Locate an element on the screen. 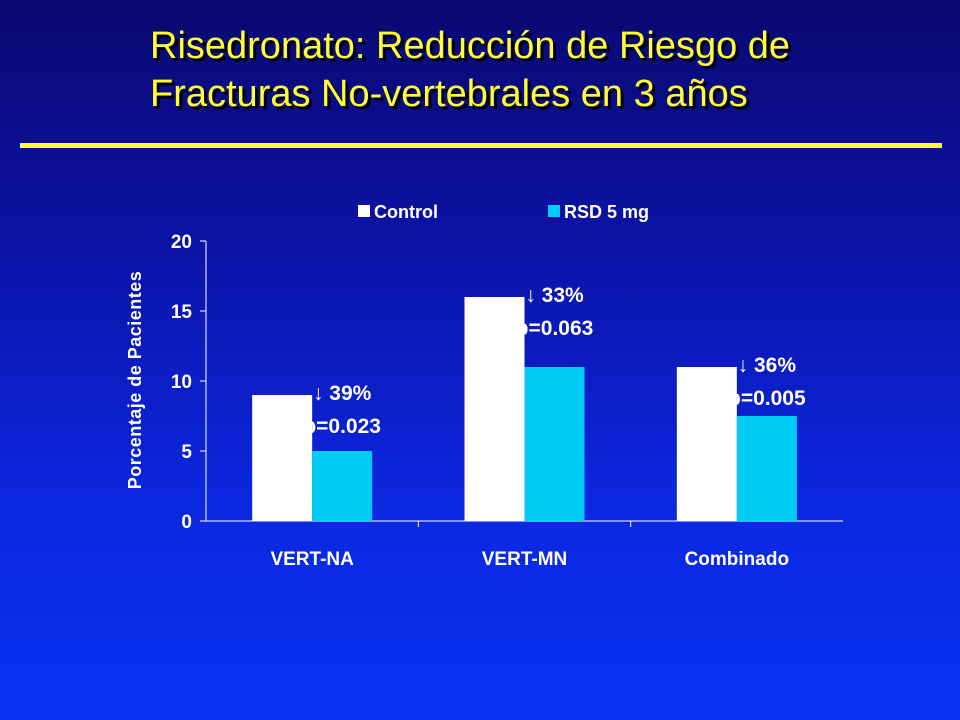 The height and width of the screenshot is (720, 960). bar-control-vert-na is located at coordinates (282, 458).